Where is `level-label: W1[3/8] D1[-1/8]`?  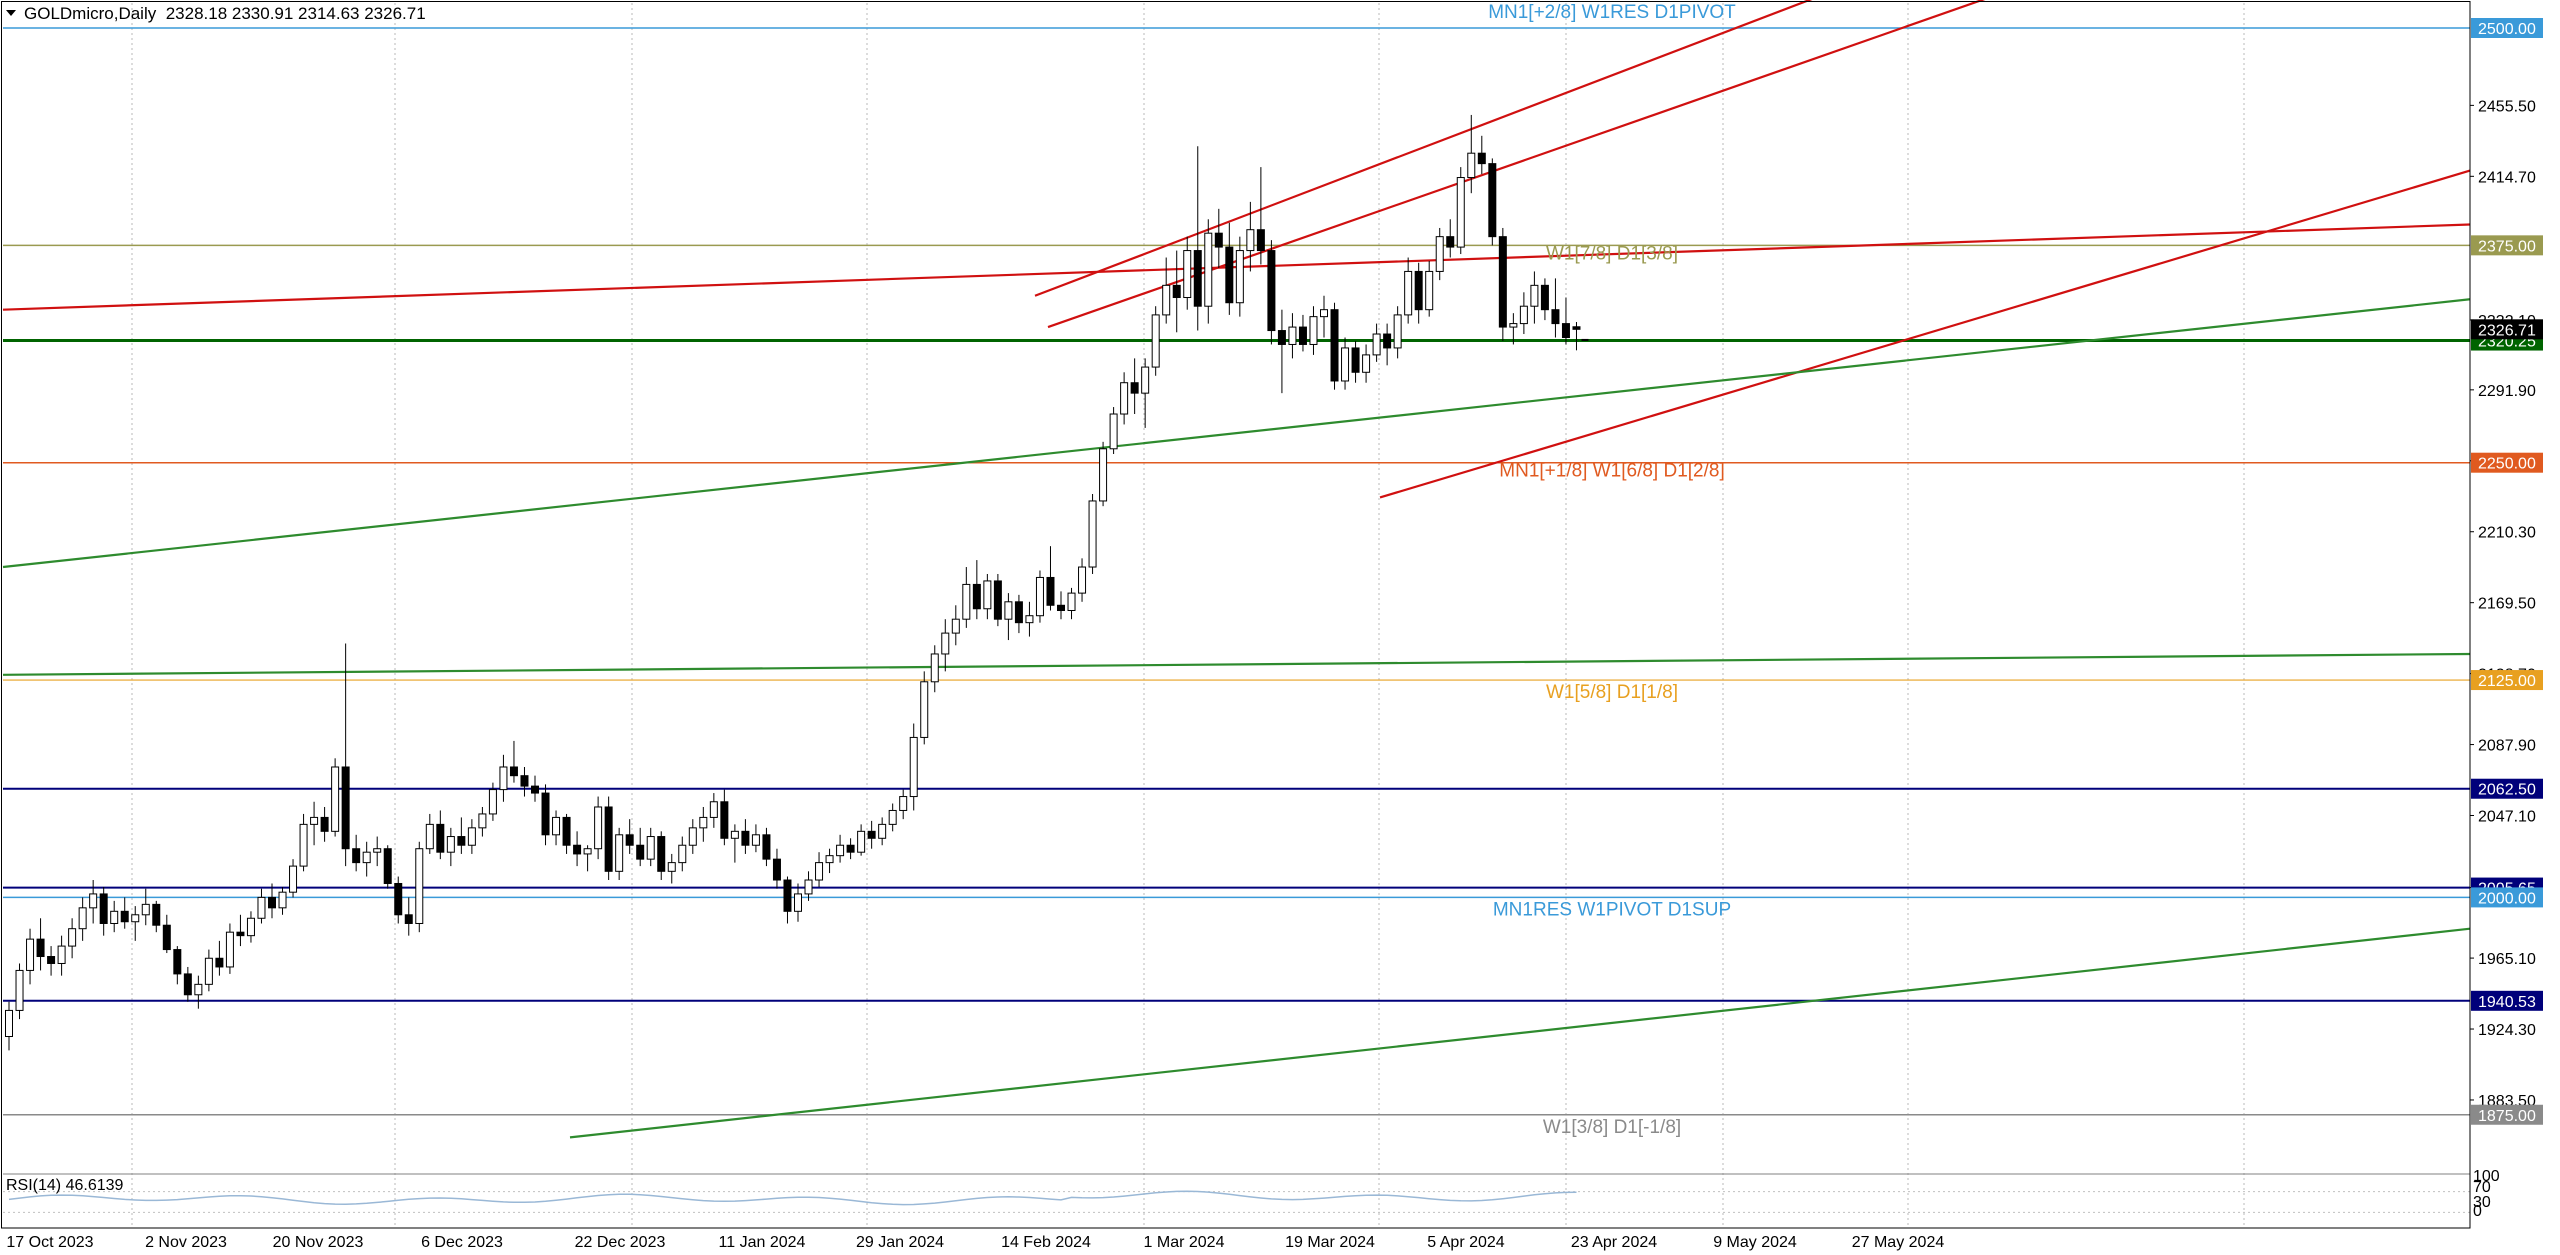 level-label: W1[3/8] D1[-1/8] is located at coordinates (1612, 1127).